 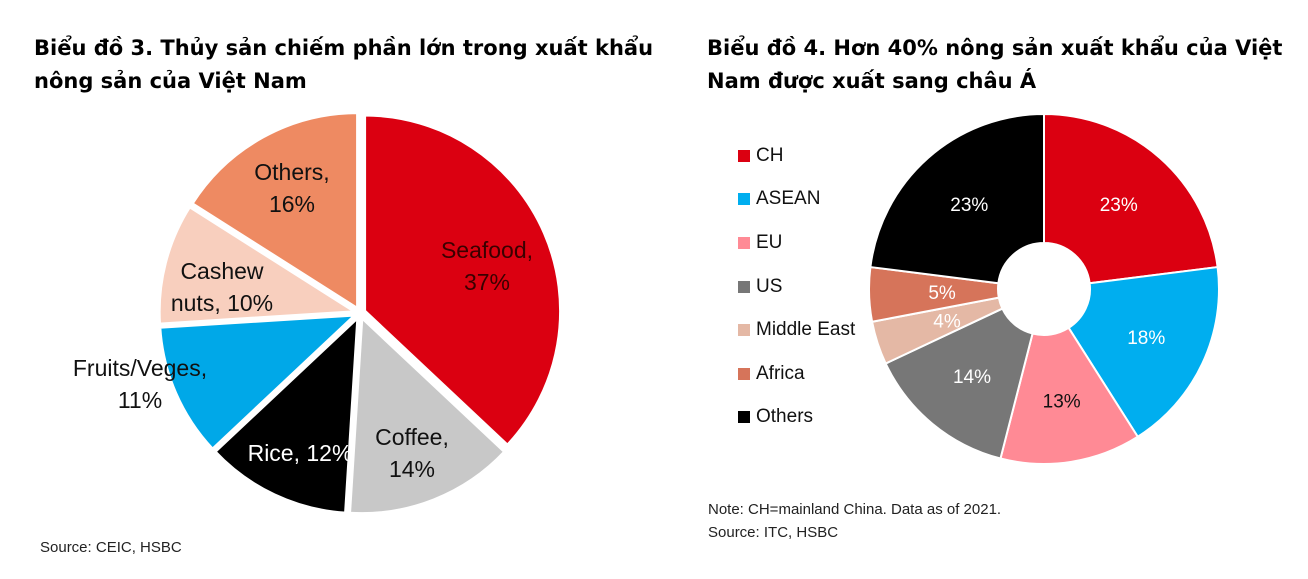 I want to click on legend-label-us: US, so click(x=769, y=286).